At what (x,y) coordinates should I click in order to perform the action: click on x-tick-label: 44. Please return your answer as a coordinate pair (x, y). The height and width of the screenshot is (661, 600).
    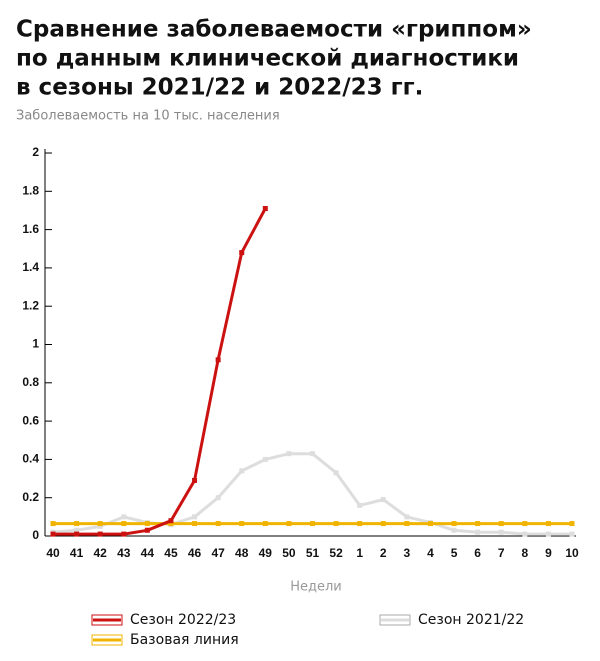
    Looking at the image, I should click on (148, 553).